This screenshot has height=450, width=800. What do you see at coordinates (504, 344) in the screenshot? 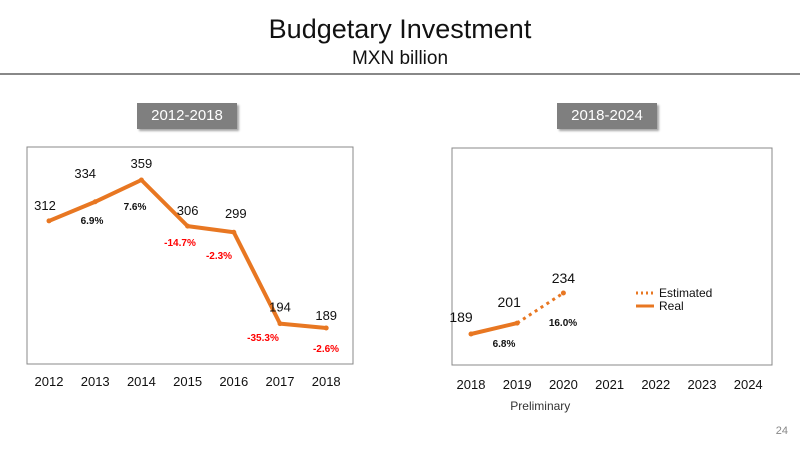
I see `growth-label-2019: 6.8%` at bounding box center [504, 344].